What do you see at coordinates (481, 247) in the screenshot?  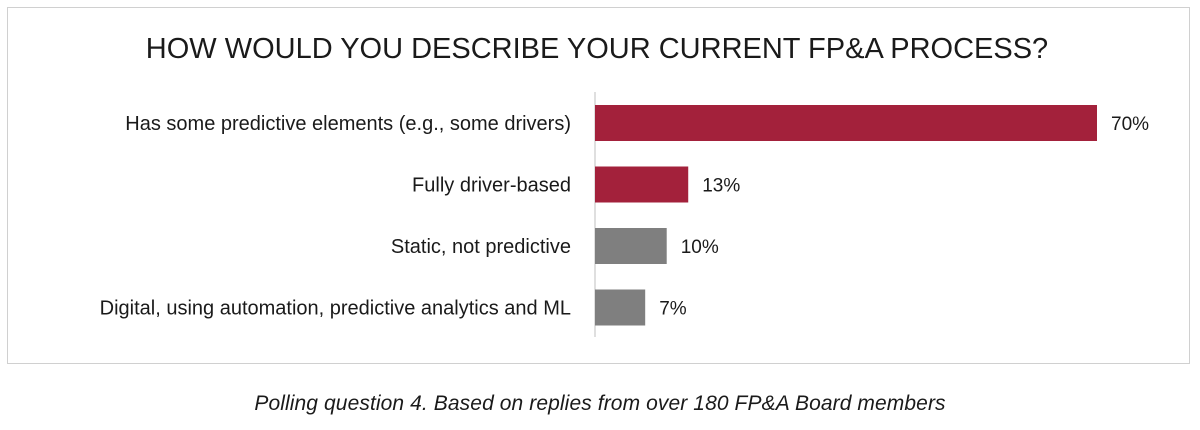 I see `category-label: Static, not predictive` at bounding box center [481, 247].